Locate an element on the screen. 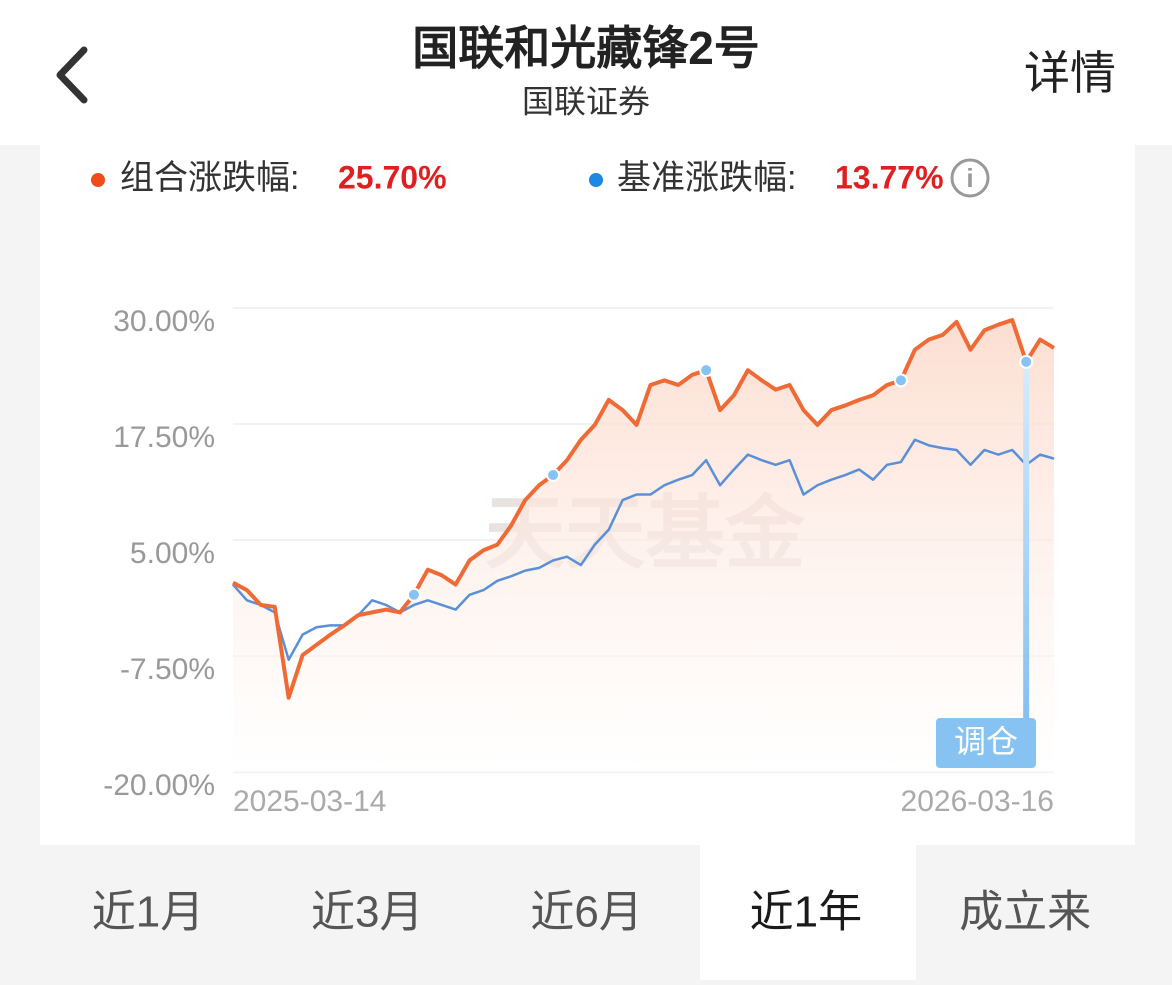 Image resolution: width=1172 pixels, height=985 pixels. y-tick-label: 30.00% is located at coordinates (164, 321).